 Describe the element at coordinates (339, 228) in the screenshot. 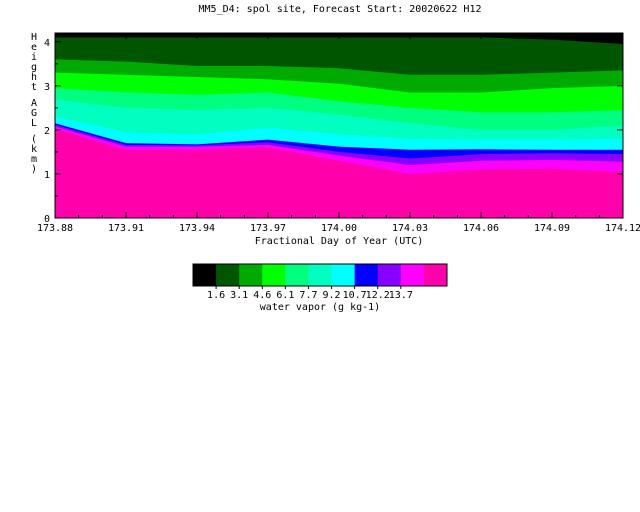

I see `x-tick-label: 174.00` at that location.